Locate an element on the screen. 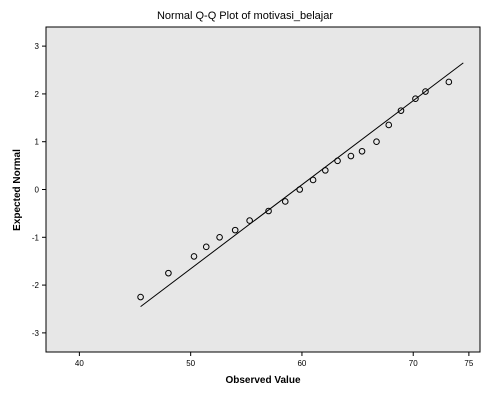 Image resolution: width=485 pixels, height=395 pixels. x-axis-label: Observed Value is located at coordinates (262, 380).